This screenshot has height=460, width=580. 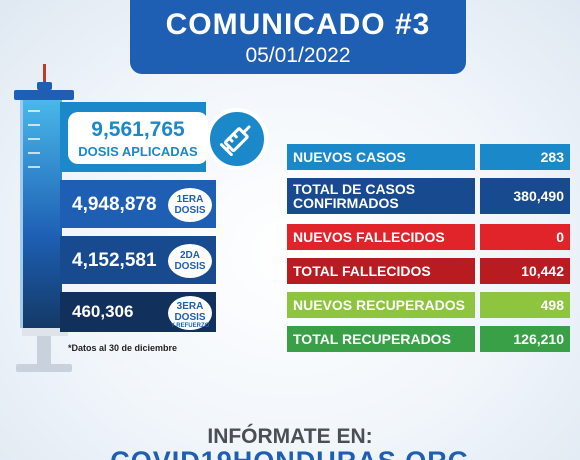 What do you see at coordinates (44, 86) in the screenshot?
I see `syringe-cap` at bounding box center [44, 86].